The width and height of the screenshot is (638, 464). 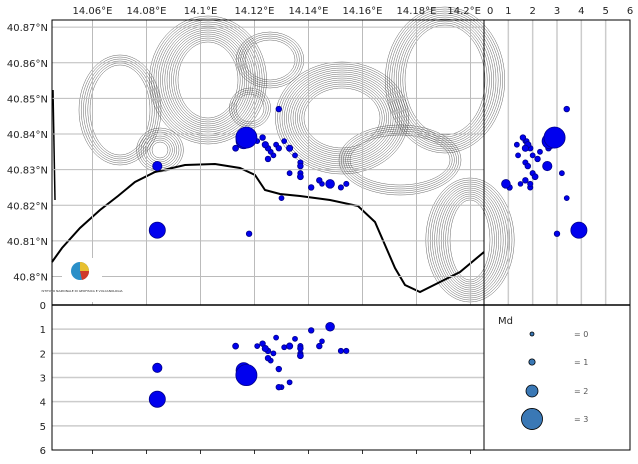 I want to click on lat-tick-label: 40.8°N, so click(x=30, y=278).